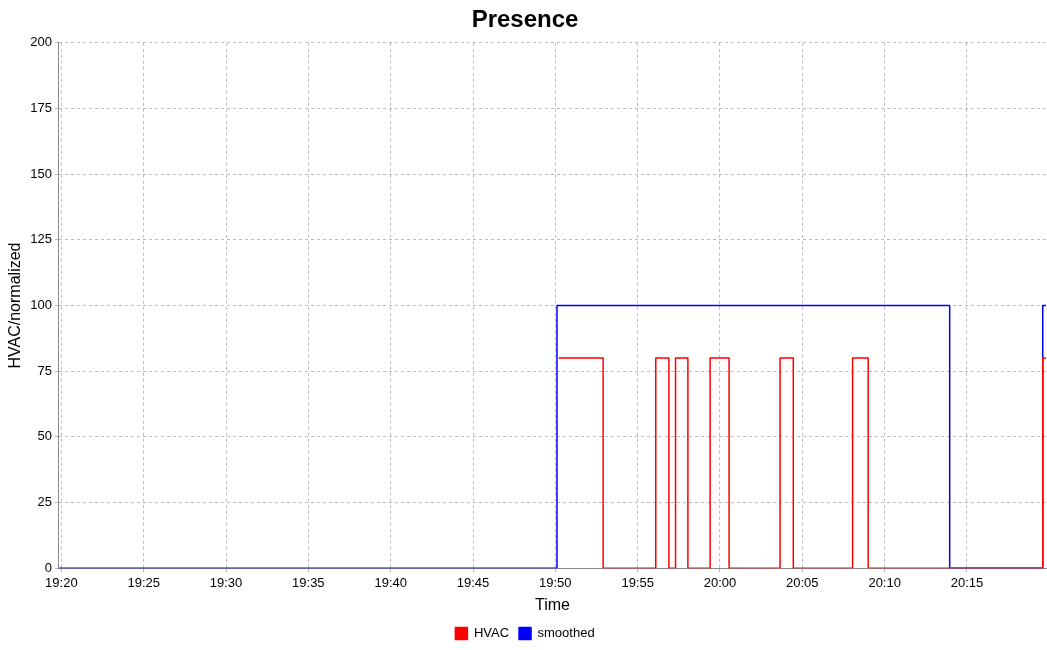  I want to click on y-tick-label: 175, so click(41, 108).